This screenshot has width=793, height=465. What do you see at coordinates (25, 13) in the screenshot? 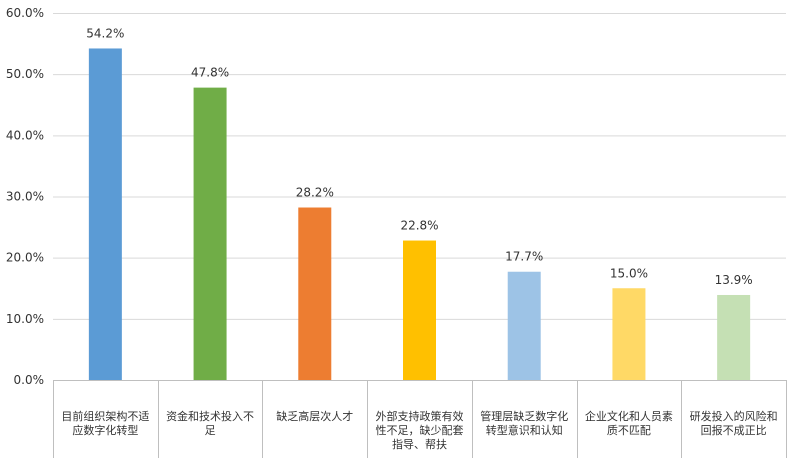
I see `y-tick-label: 60.0%` at bounding box center [25, 13].